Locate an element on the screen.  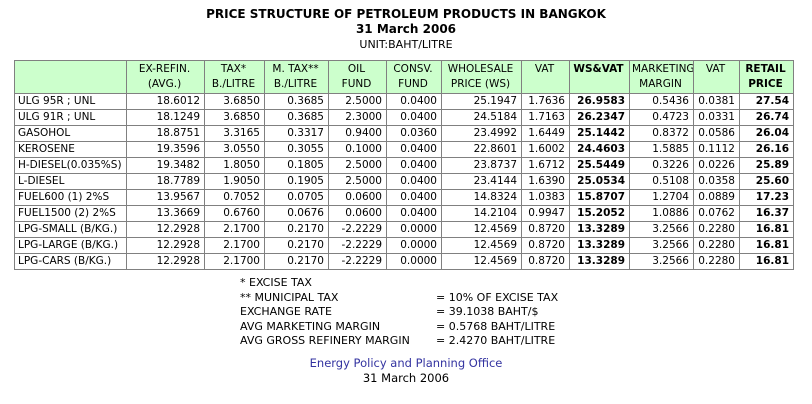
cell-vat-1: 1.7163 is located at coordinates (545, 117).